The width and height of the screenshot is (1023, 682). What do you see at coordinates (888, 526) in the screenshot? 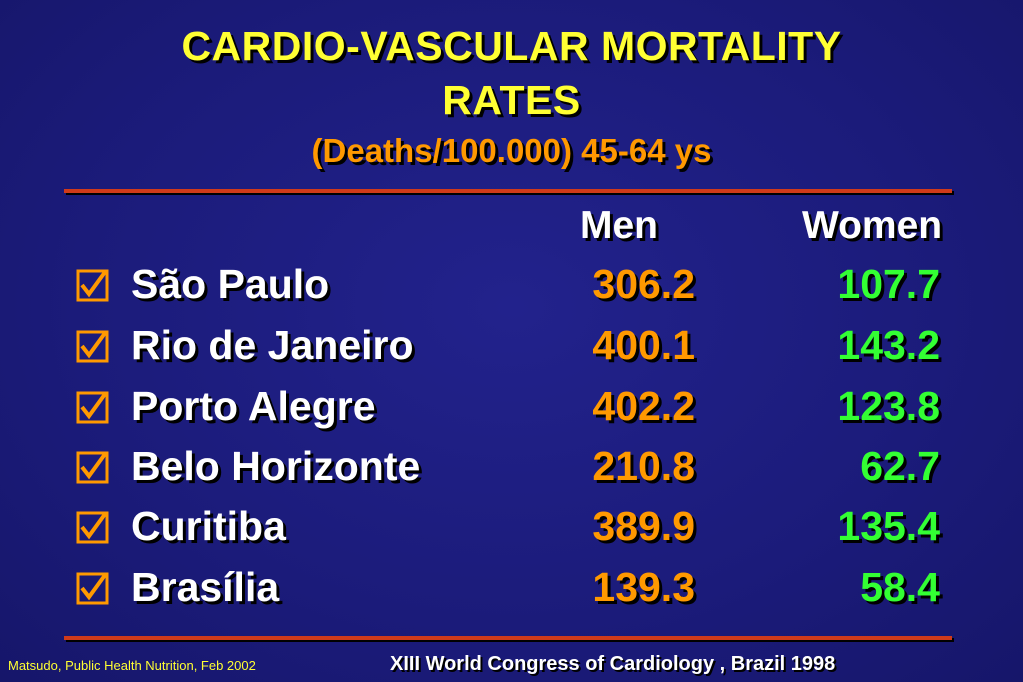
I see `women-rate: 135.4` at bounding box center [888, 526].